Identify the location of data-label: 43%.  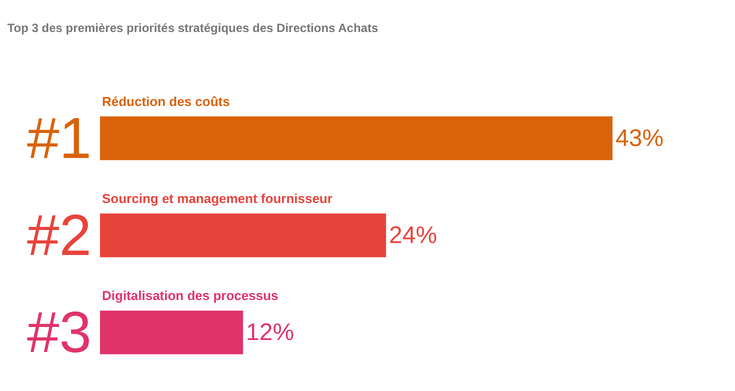
(640, 138).